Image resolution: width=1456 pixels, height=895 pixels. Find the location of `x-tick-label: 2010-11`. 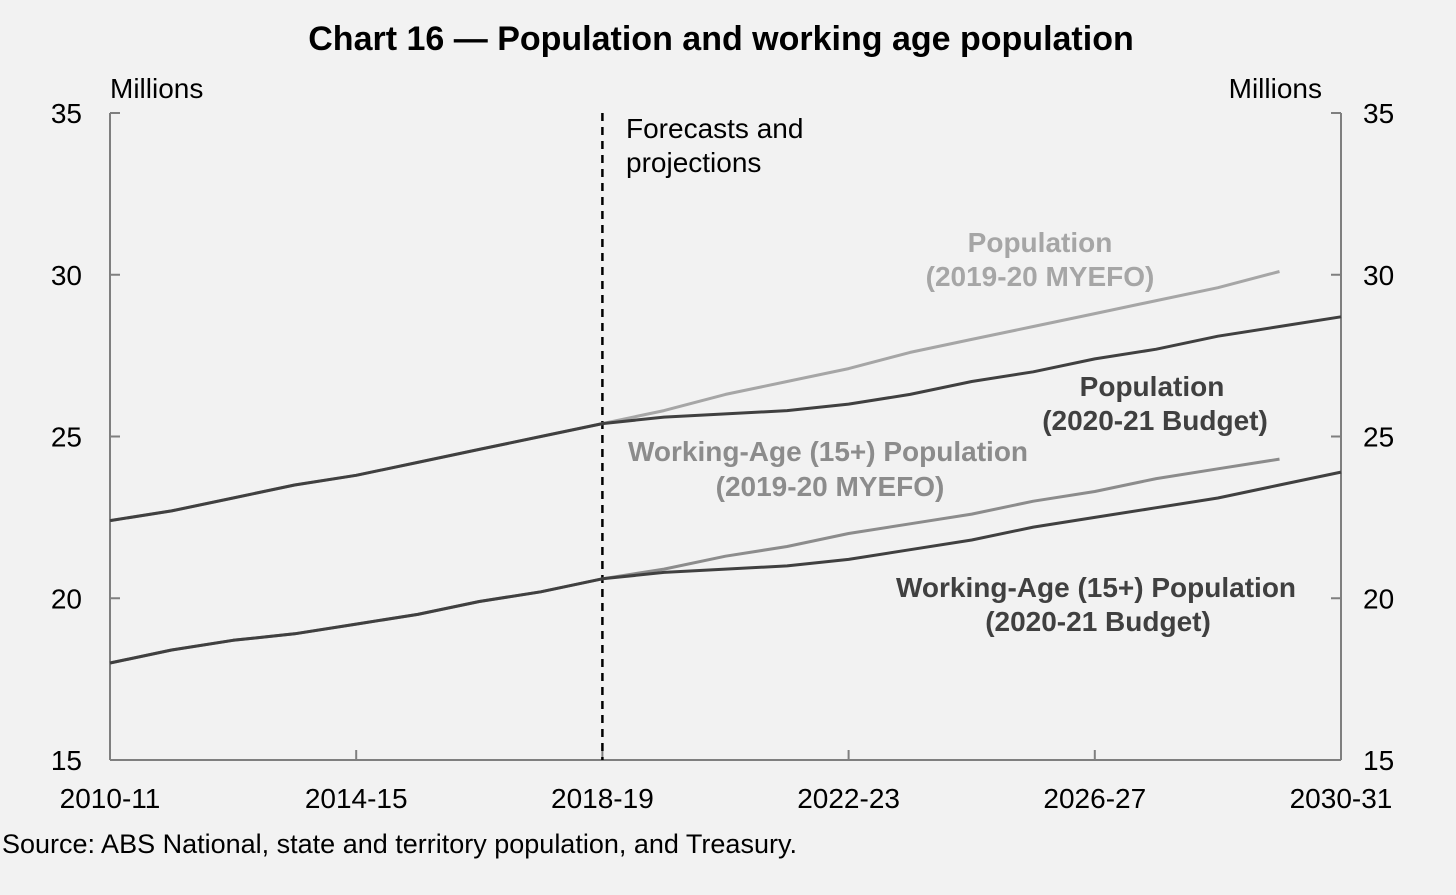

x-tick-label: 2010-11 is located at coordinates (110, 798).